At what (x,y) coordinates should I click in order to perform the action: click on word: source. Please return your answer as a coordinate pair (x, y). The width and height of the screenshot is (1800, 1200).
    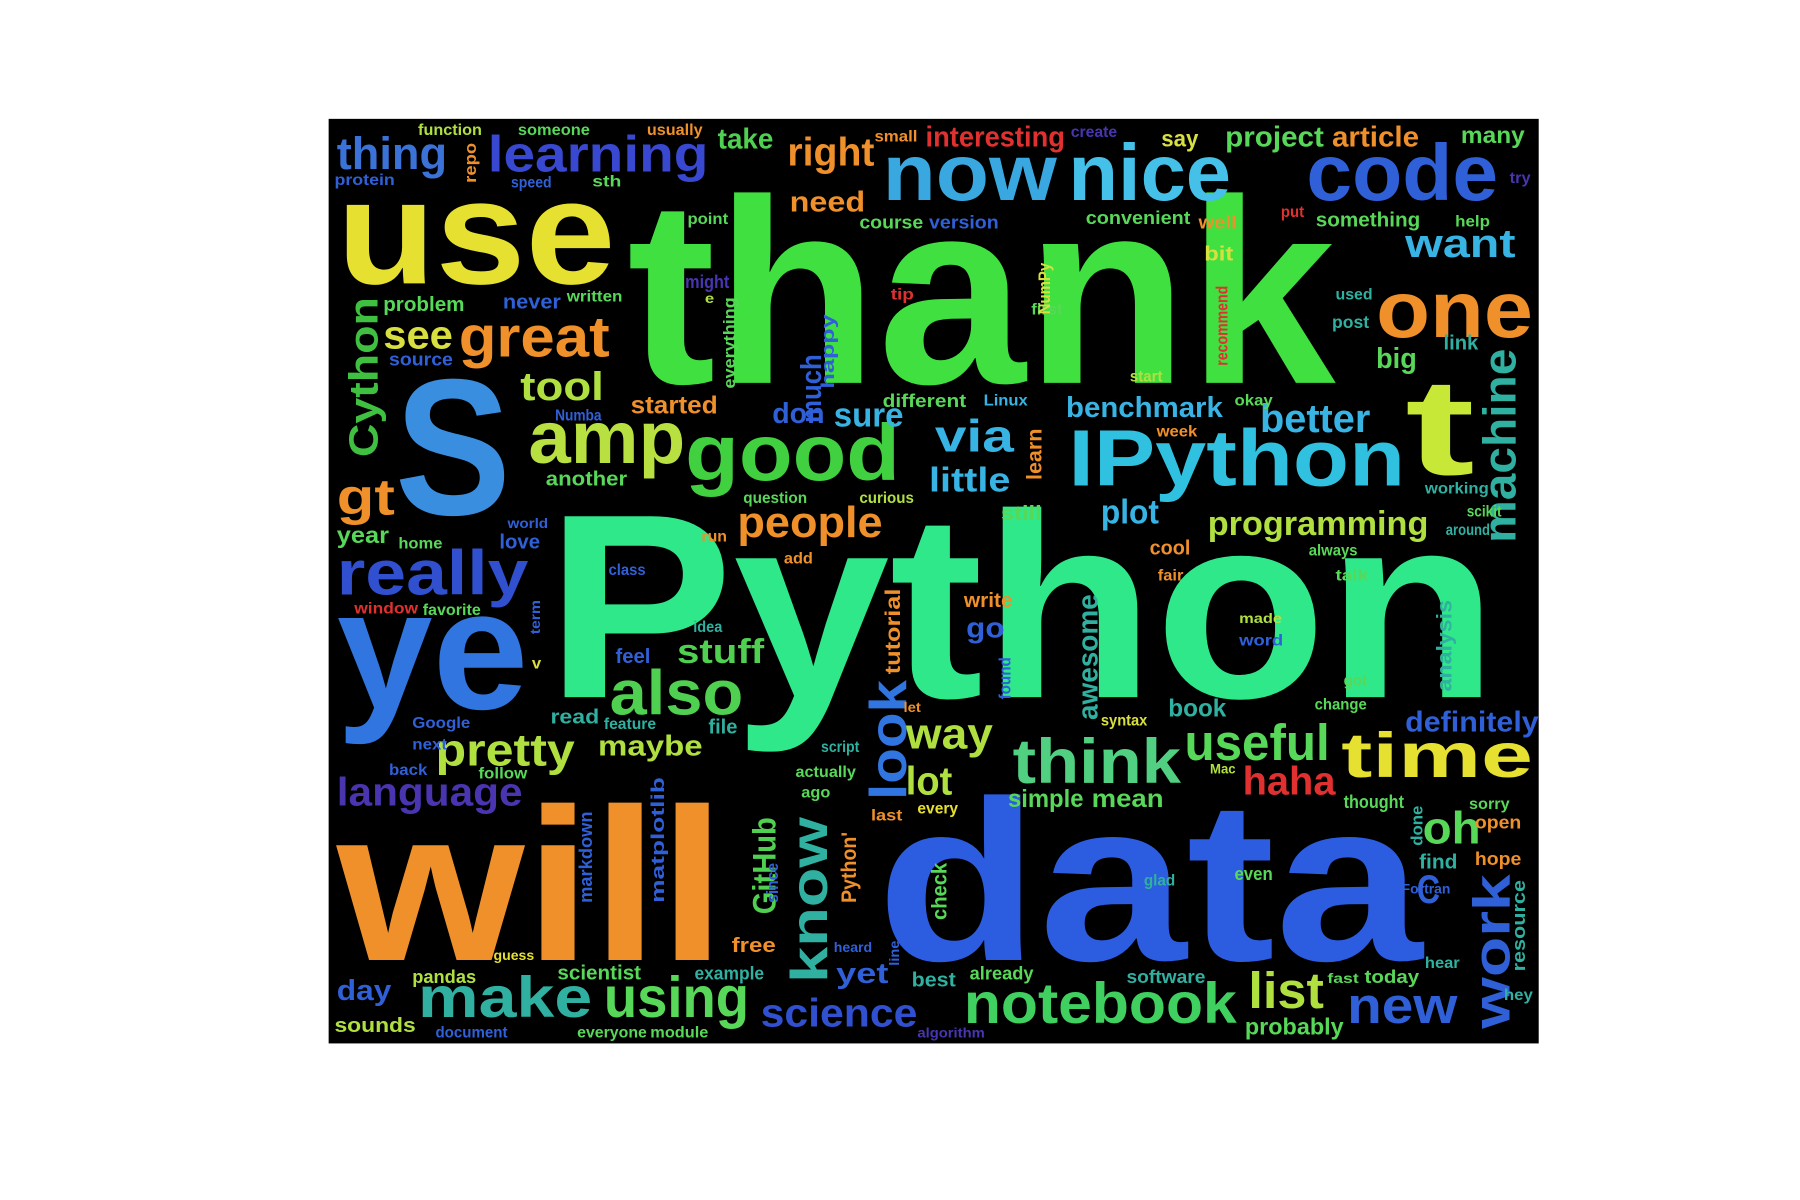
    Looking at the image, I should click on (421, 359).